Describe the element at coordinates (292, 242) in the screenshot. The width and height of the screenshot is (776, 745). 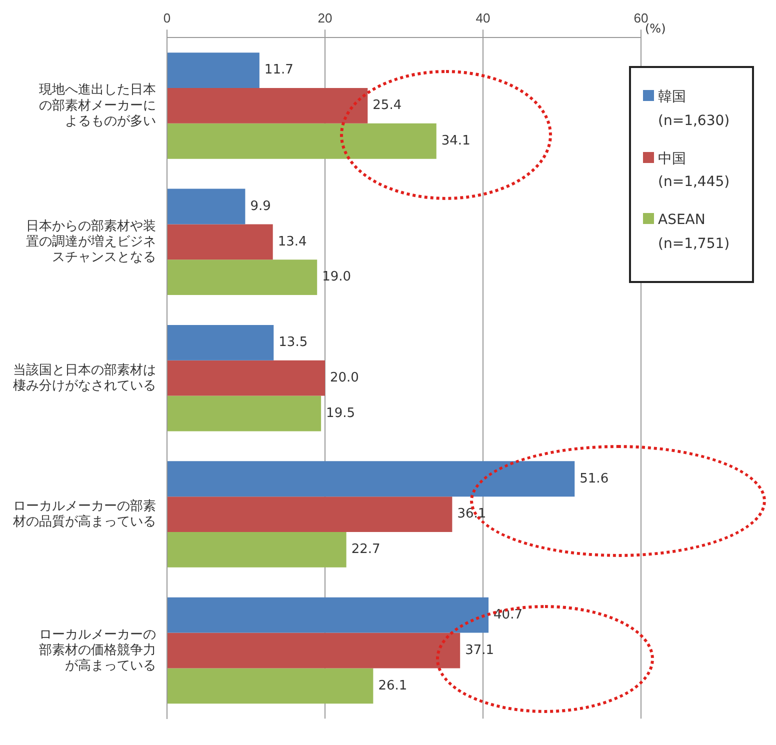
I see `data-label: 13.4` at that location.